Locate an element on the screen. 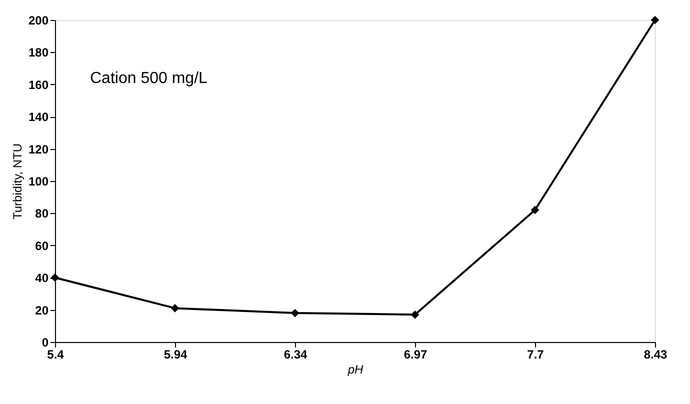  x-tick-label: 7.7 is located at coordinates (535, 355).